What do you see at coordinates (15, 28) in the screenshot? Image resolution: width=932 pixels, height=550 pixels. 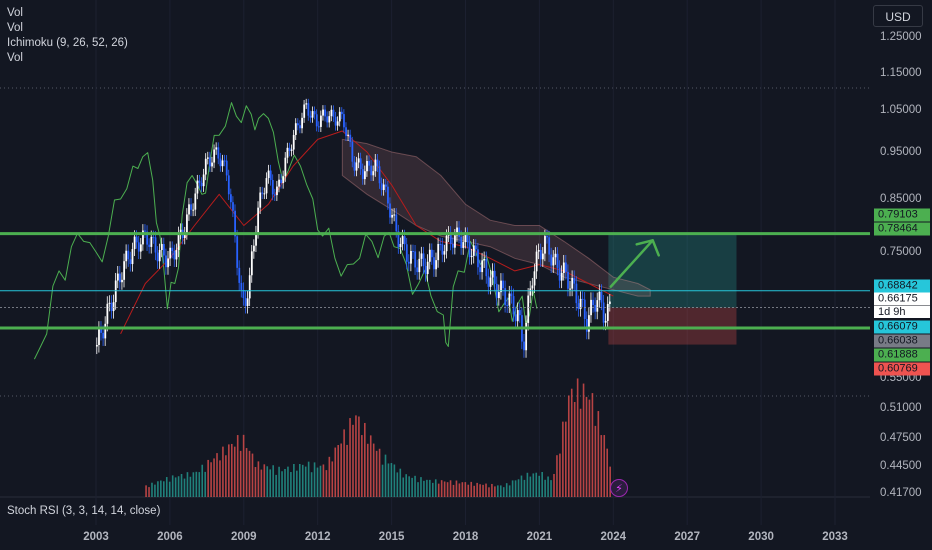 I see `legend-item-vol-2: Vol` at bounding box center [15, 28].